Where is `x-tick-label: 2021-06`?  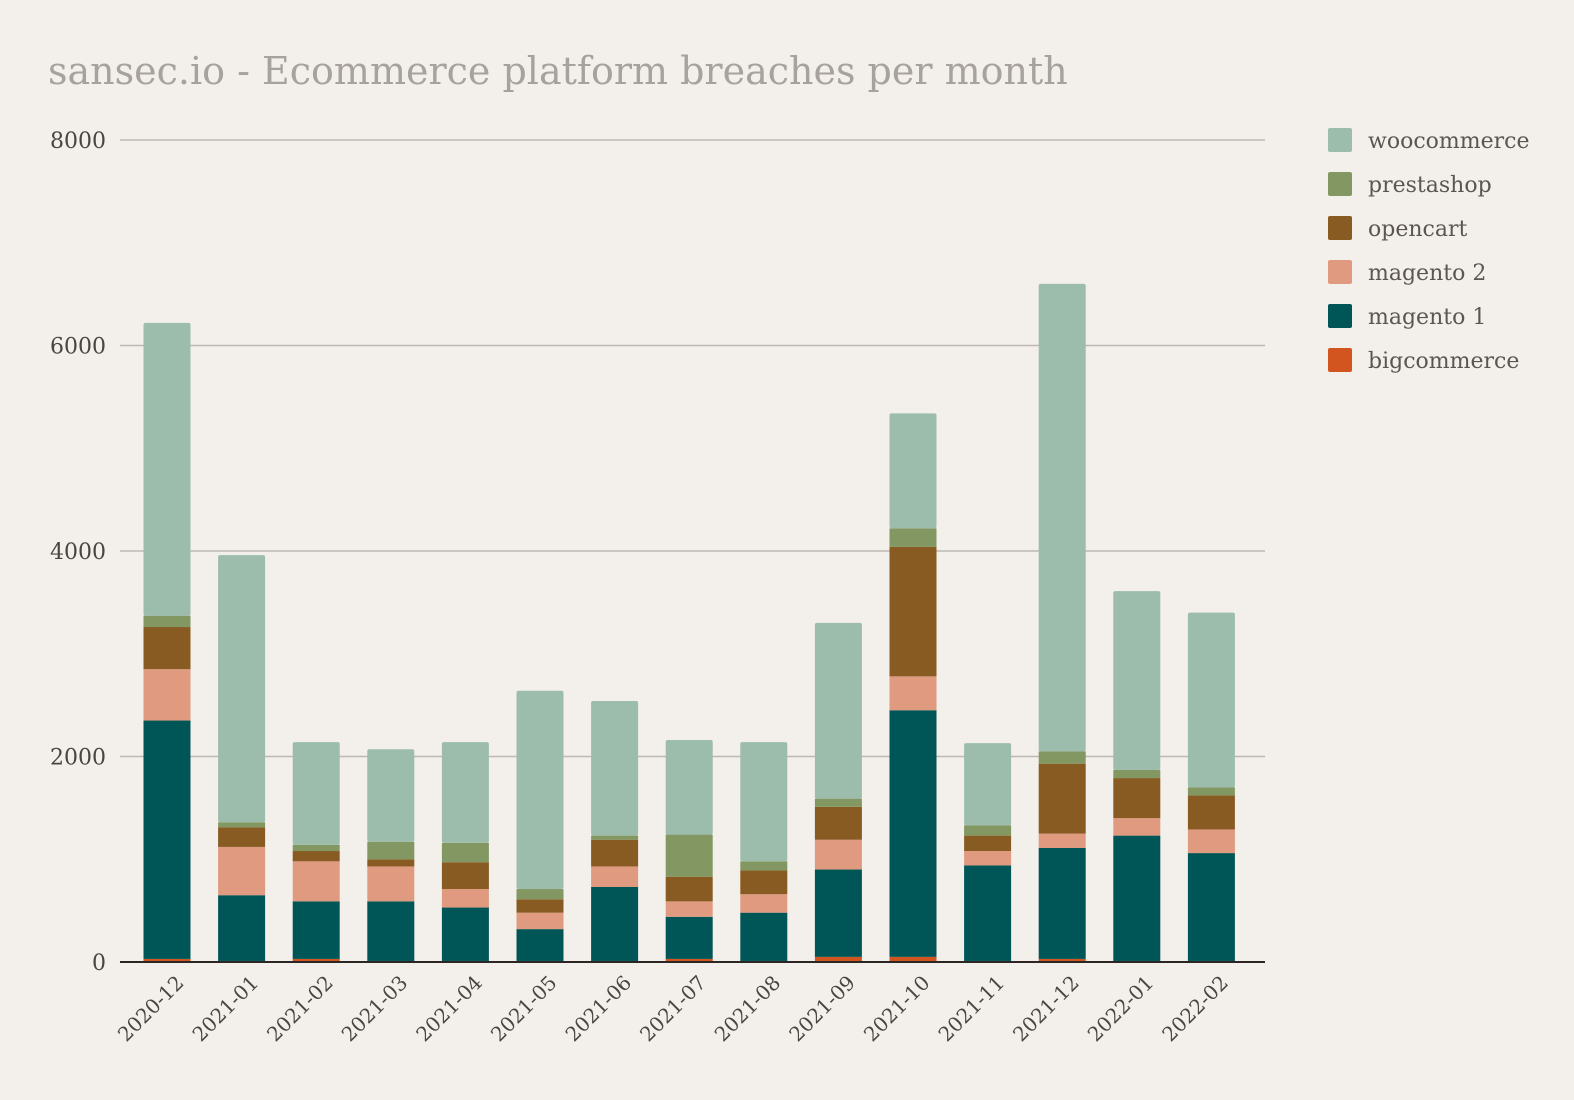
x-tick-label: 2021-06 is located at coordinates (598, 1009).